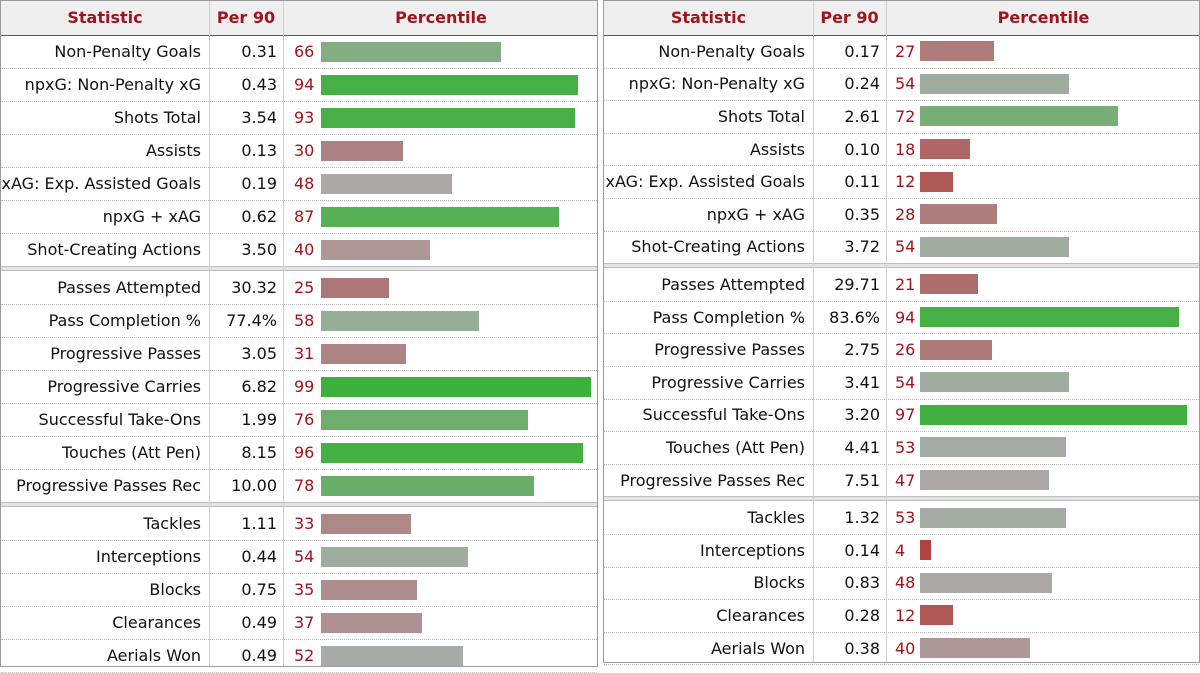 This screenshot has height=673, width=1200. What do you see at coordinates (259, 117) in the screenshot?
I see `per90-value: 3.54` at bounding box center [259, 117].